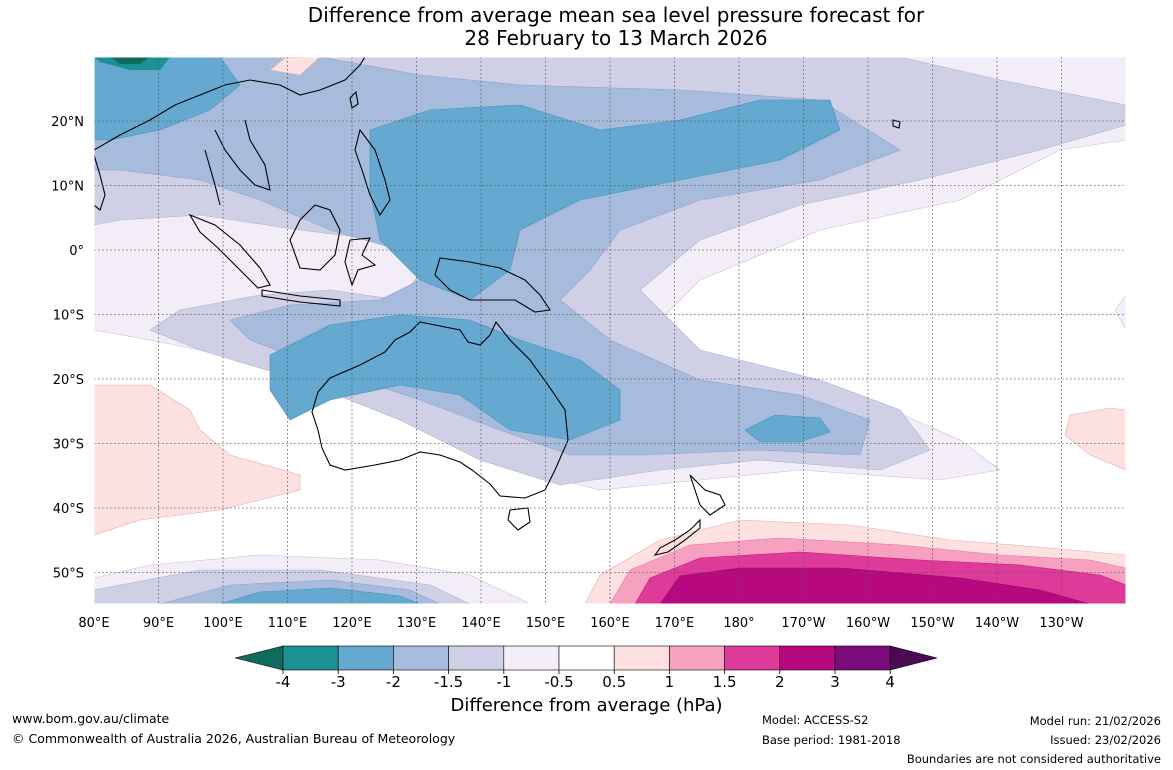 The height and width of the screenshot is (770, 1173). What do you see at coordinates (610, 623) in the screenshot?
I see `x-tick-label: 160°E` at bounding box center [610, 623].